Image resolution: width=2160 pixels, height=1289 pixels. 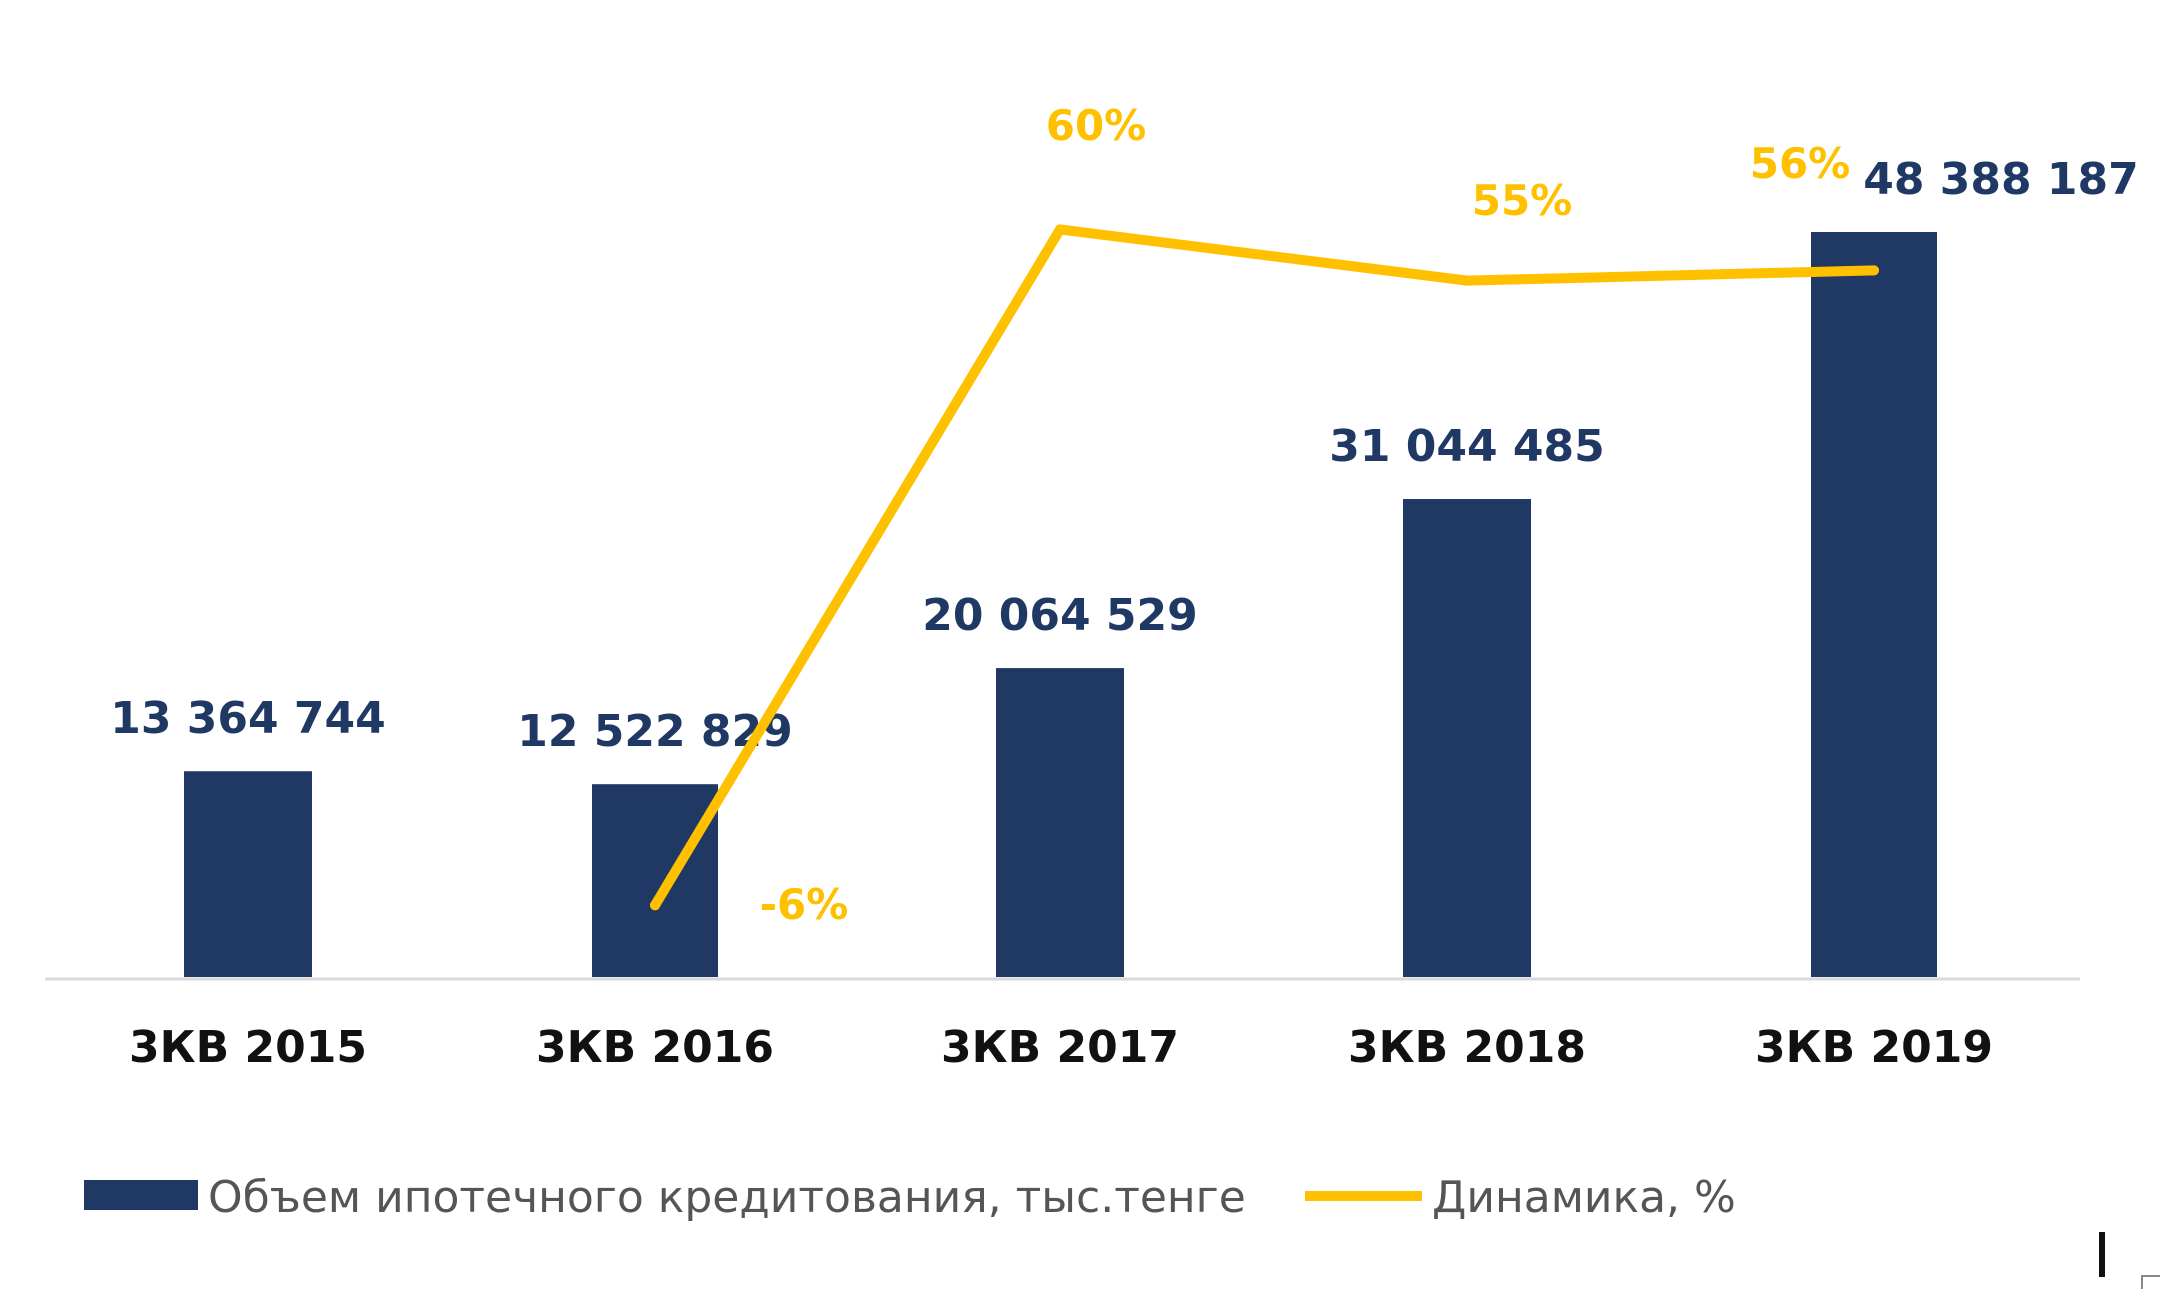 I want to click on line-value-label-5: 56%, so click(x=1800, y=163).